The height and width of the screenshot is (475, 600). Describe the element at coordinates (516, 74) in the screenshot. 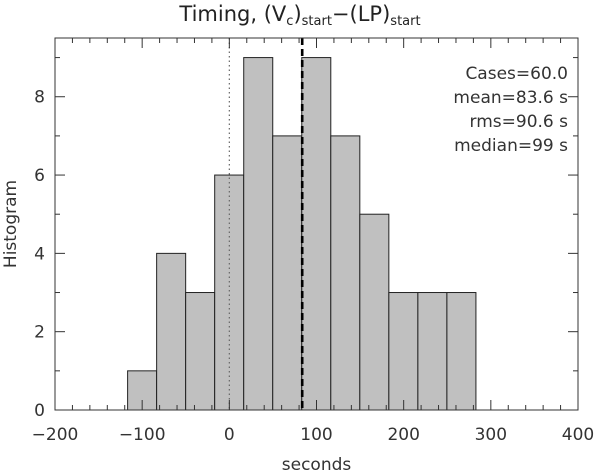

I see `stat-cases: Cases=60.0` at that location.